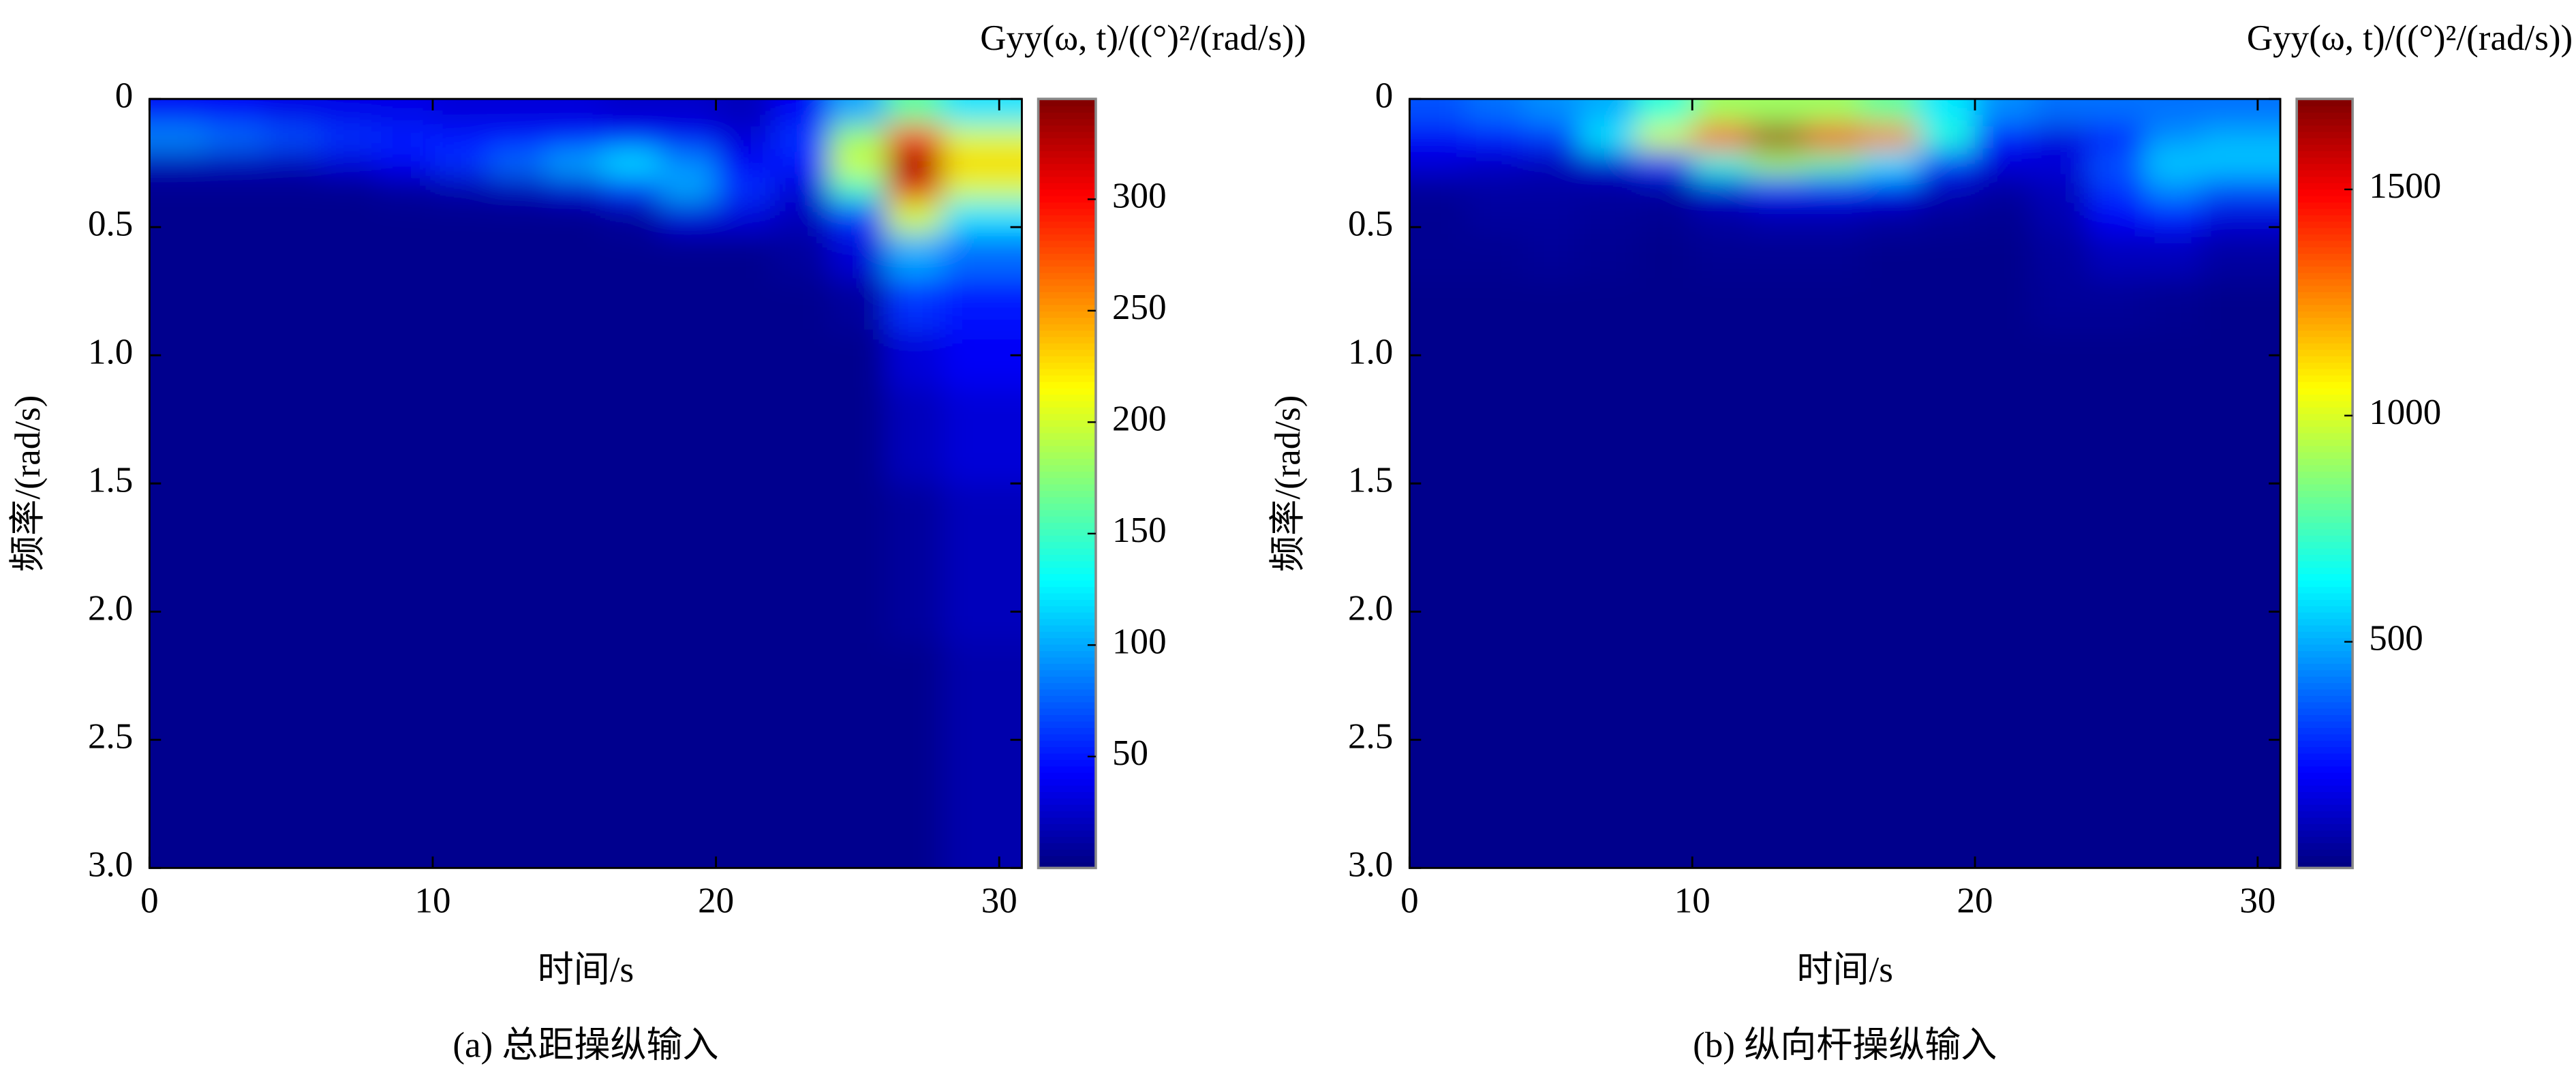  What do you see at coordinates (124, 95) in the screenshot?
I see `y-tick-label: 0` at bounding box center [124, 95].